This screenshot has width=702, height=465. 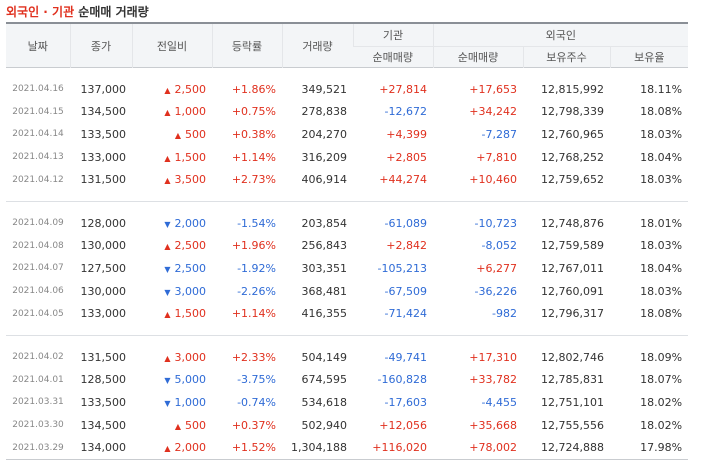 What do you see at coordinates (111, 12) in the screenshot?
I see `title-rest: 순매매 거래량` at bounding box center [111, 12].